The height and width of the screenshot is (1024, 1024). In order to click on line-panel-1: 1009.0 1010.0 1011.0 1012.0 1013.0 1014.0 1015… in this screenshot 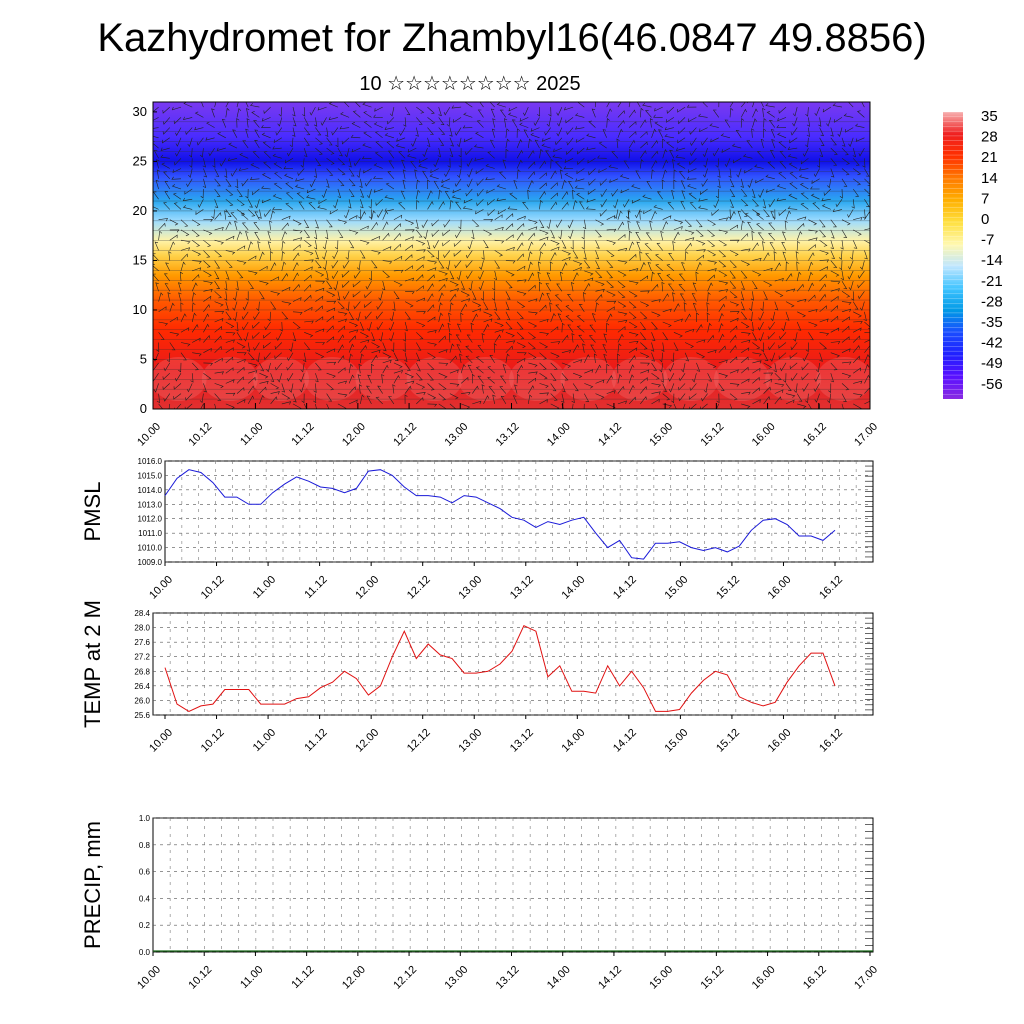, I will do `click(477, 529)`.